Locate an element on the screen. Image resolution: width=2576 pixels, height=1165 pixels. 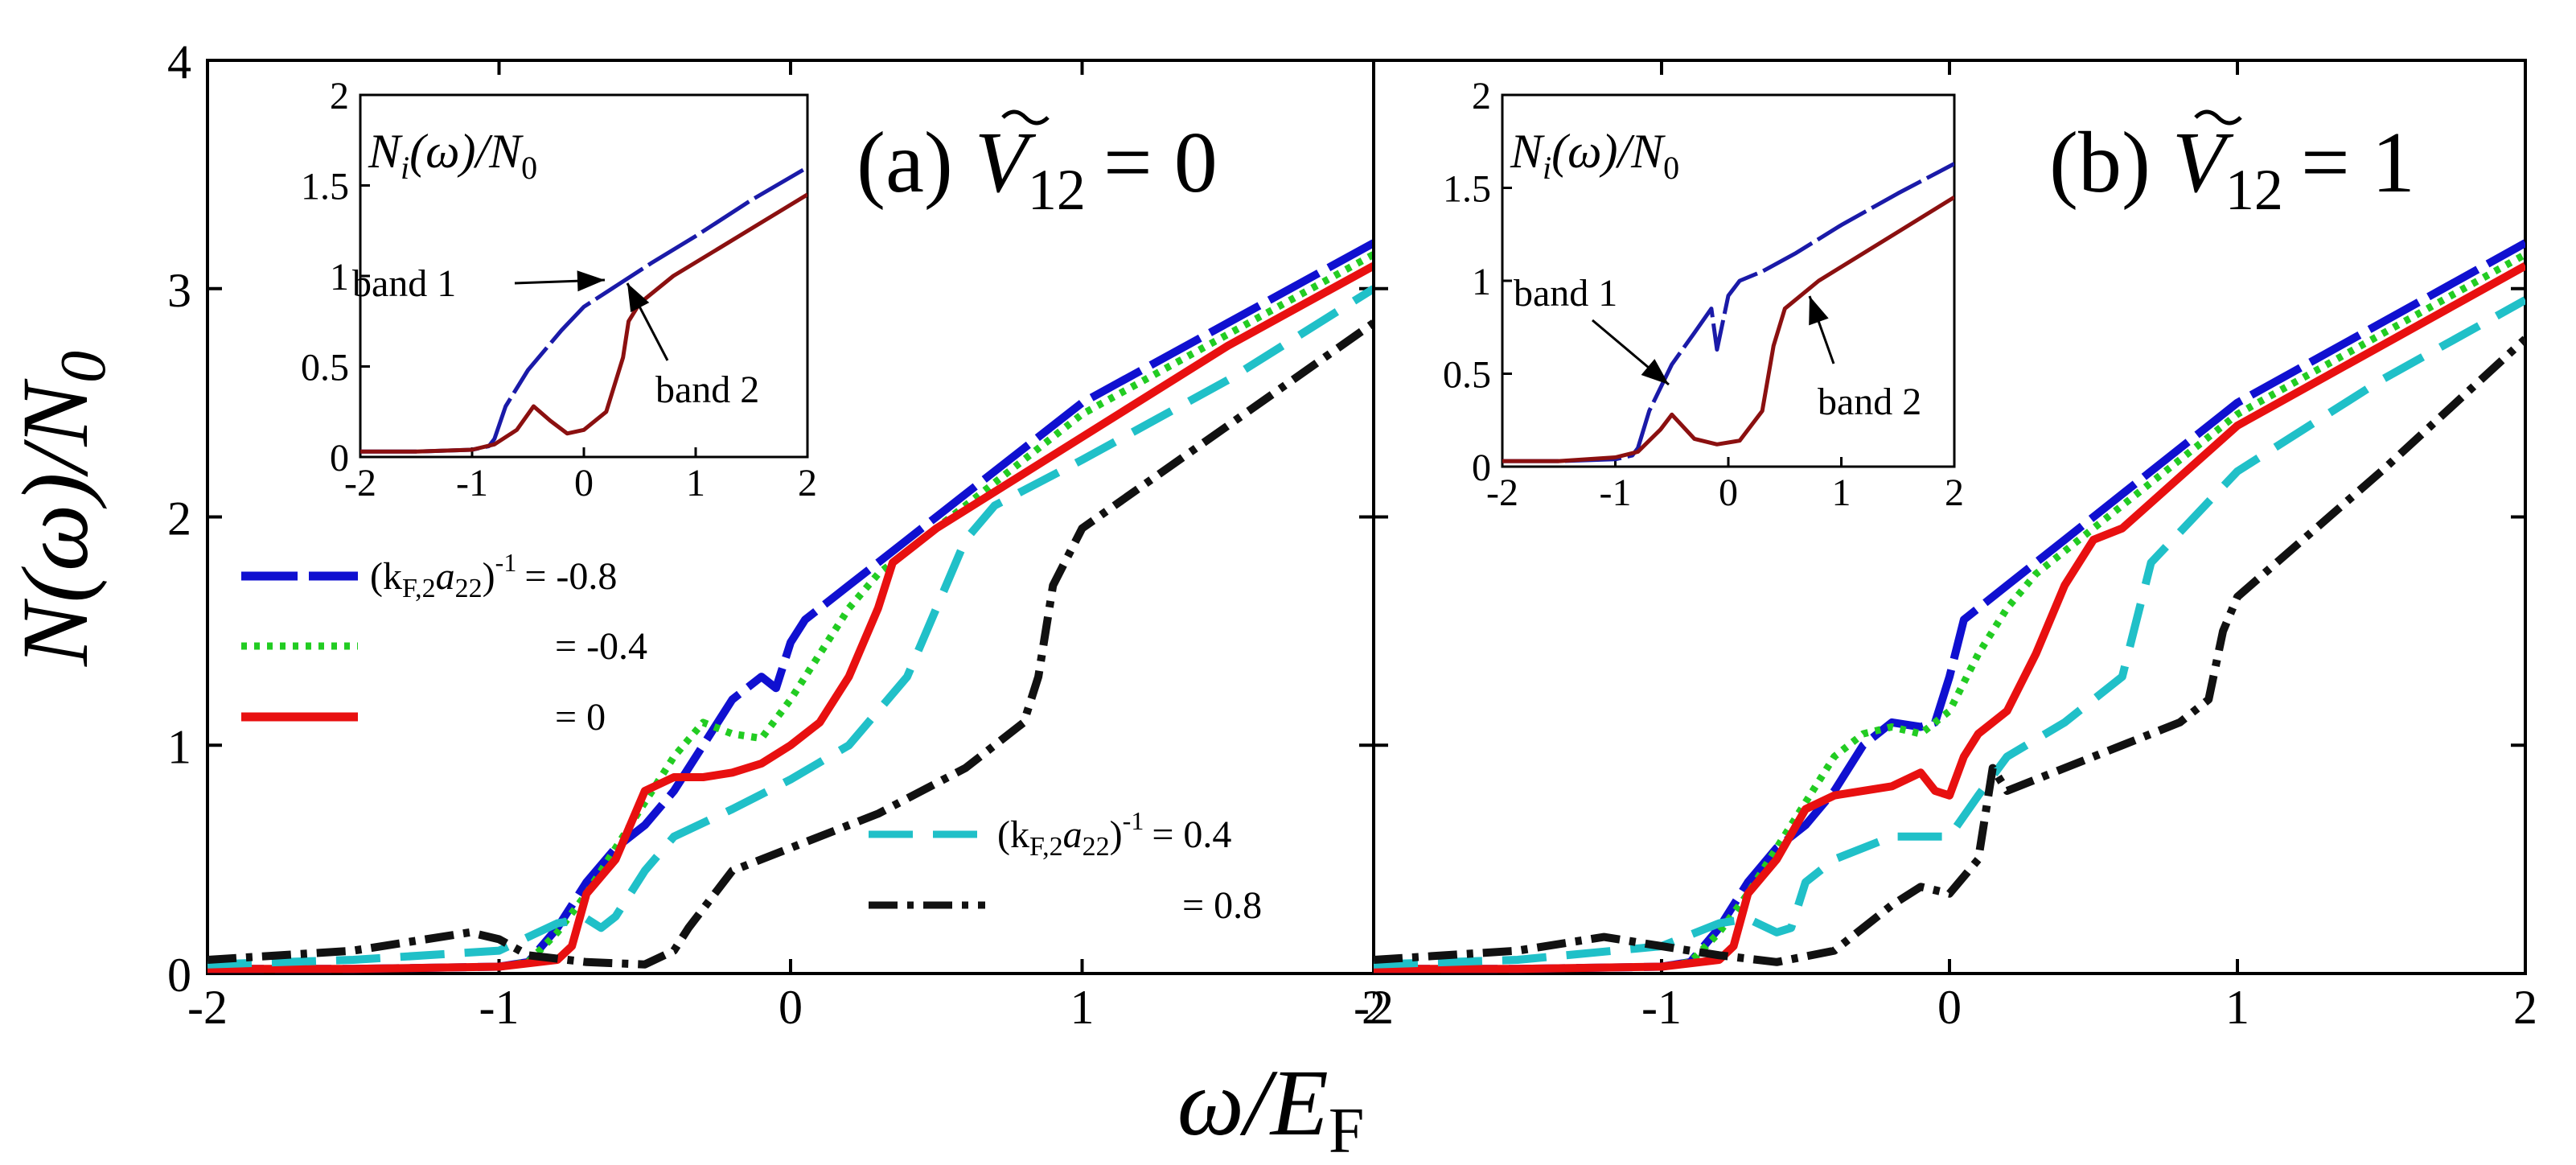
legend-label-p08: = 0.8 is located at coordinates (1222, 905).